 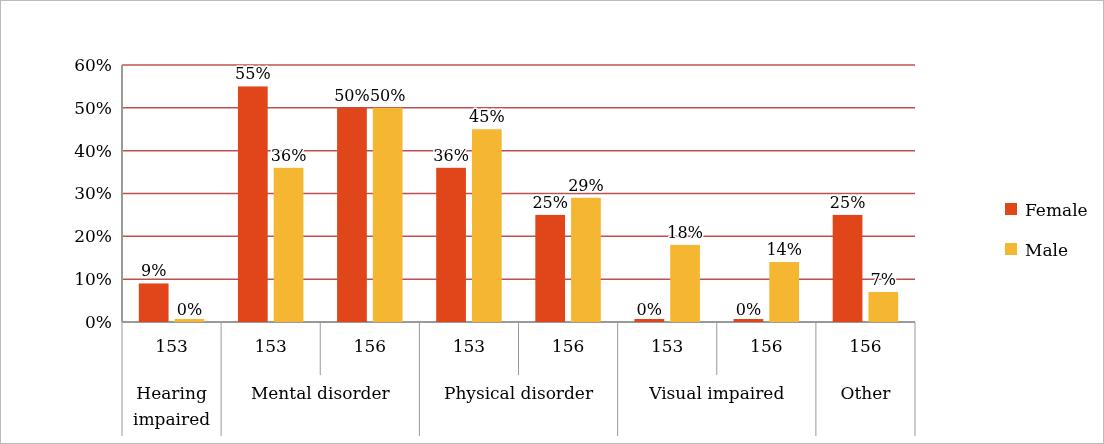 What do you see at coordinates (93, 193) in the screenshot?
I see `y-tick-label: 30%` at bounding box center [93, 193].